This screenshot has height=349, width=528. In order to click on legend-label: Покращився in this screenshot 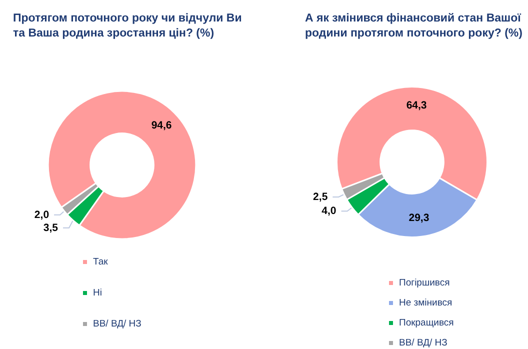, I will do `click(426, 323)`.